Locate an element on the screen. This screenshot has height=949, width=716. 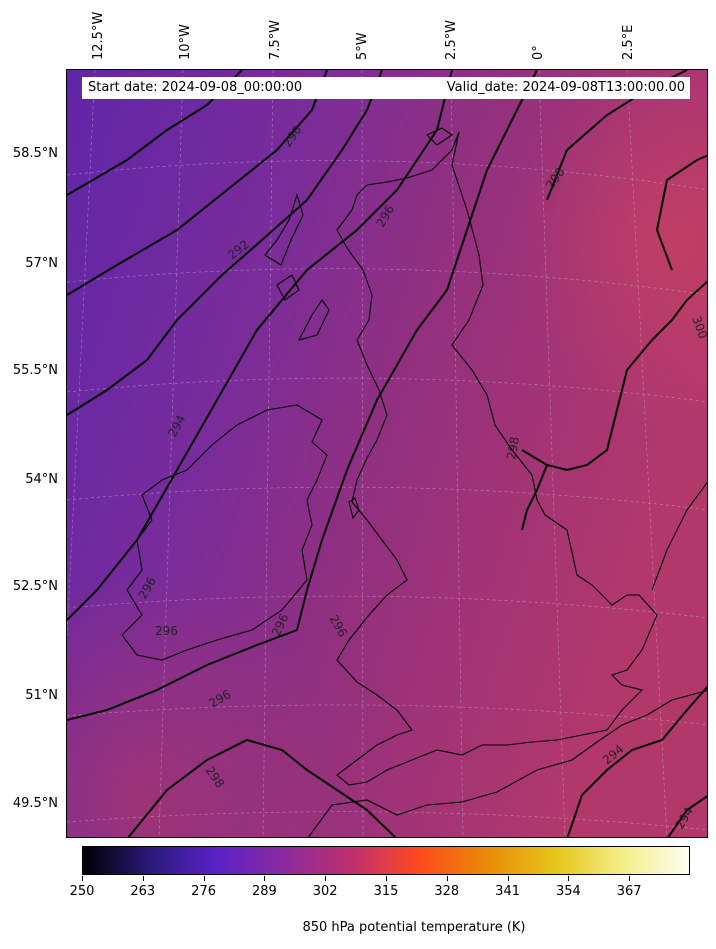
lon-label-5w: 5°W is located at coordinates (362, 46).